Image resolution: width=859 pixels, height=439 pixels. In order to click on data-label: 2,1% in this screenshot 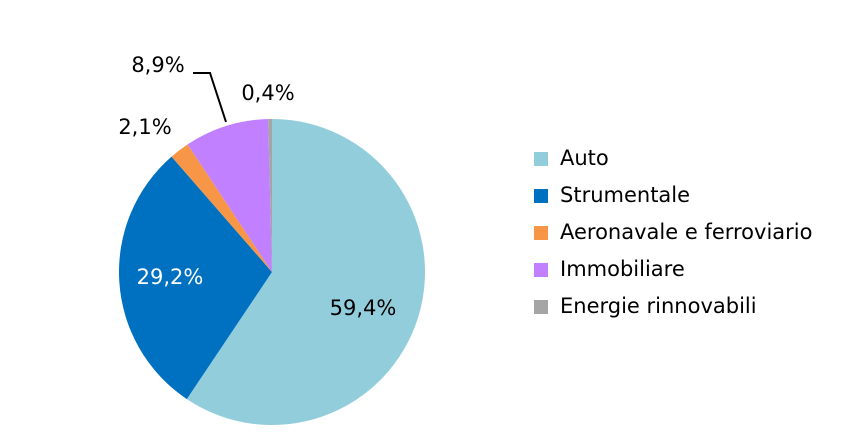, I will do `click(144, 127)`.